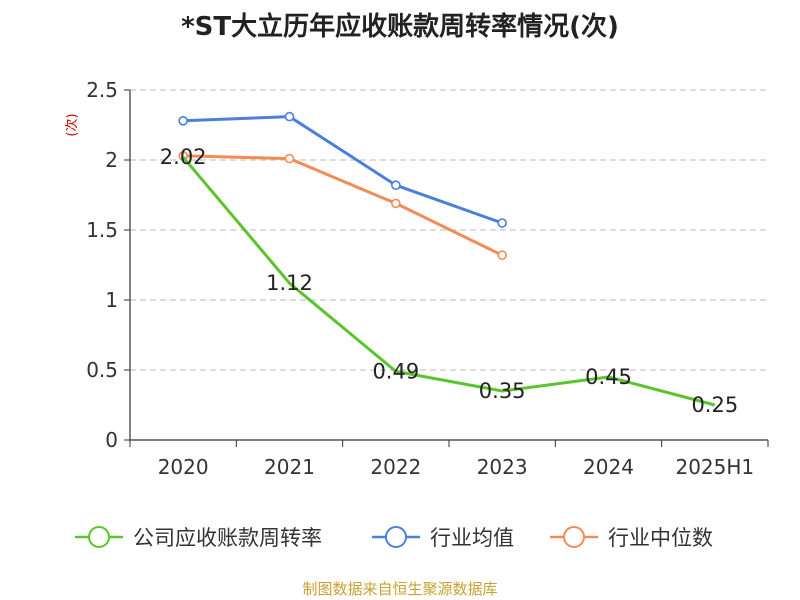 The image size is (800, 600). Describe the element at coordinates (183, 467) in the screenshot. I see `x-tick-label: 2020` at that location.